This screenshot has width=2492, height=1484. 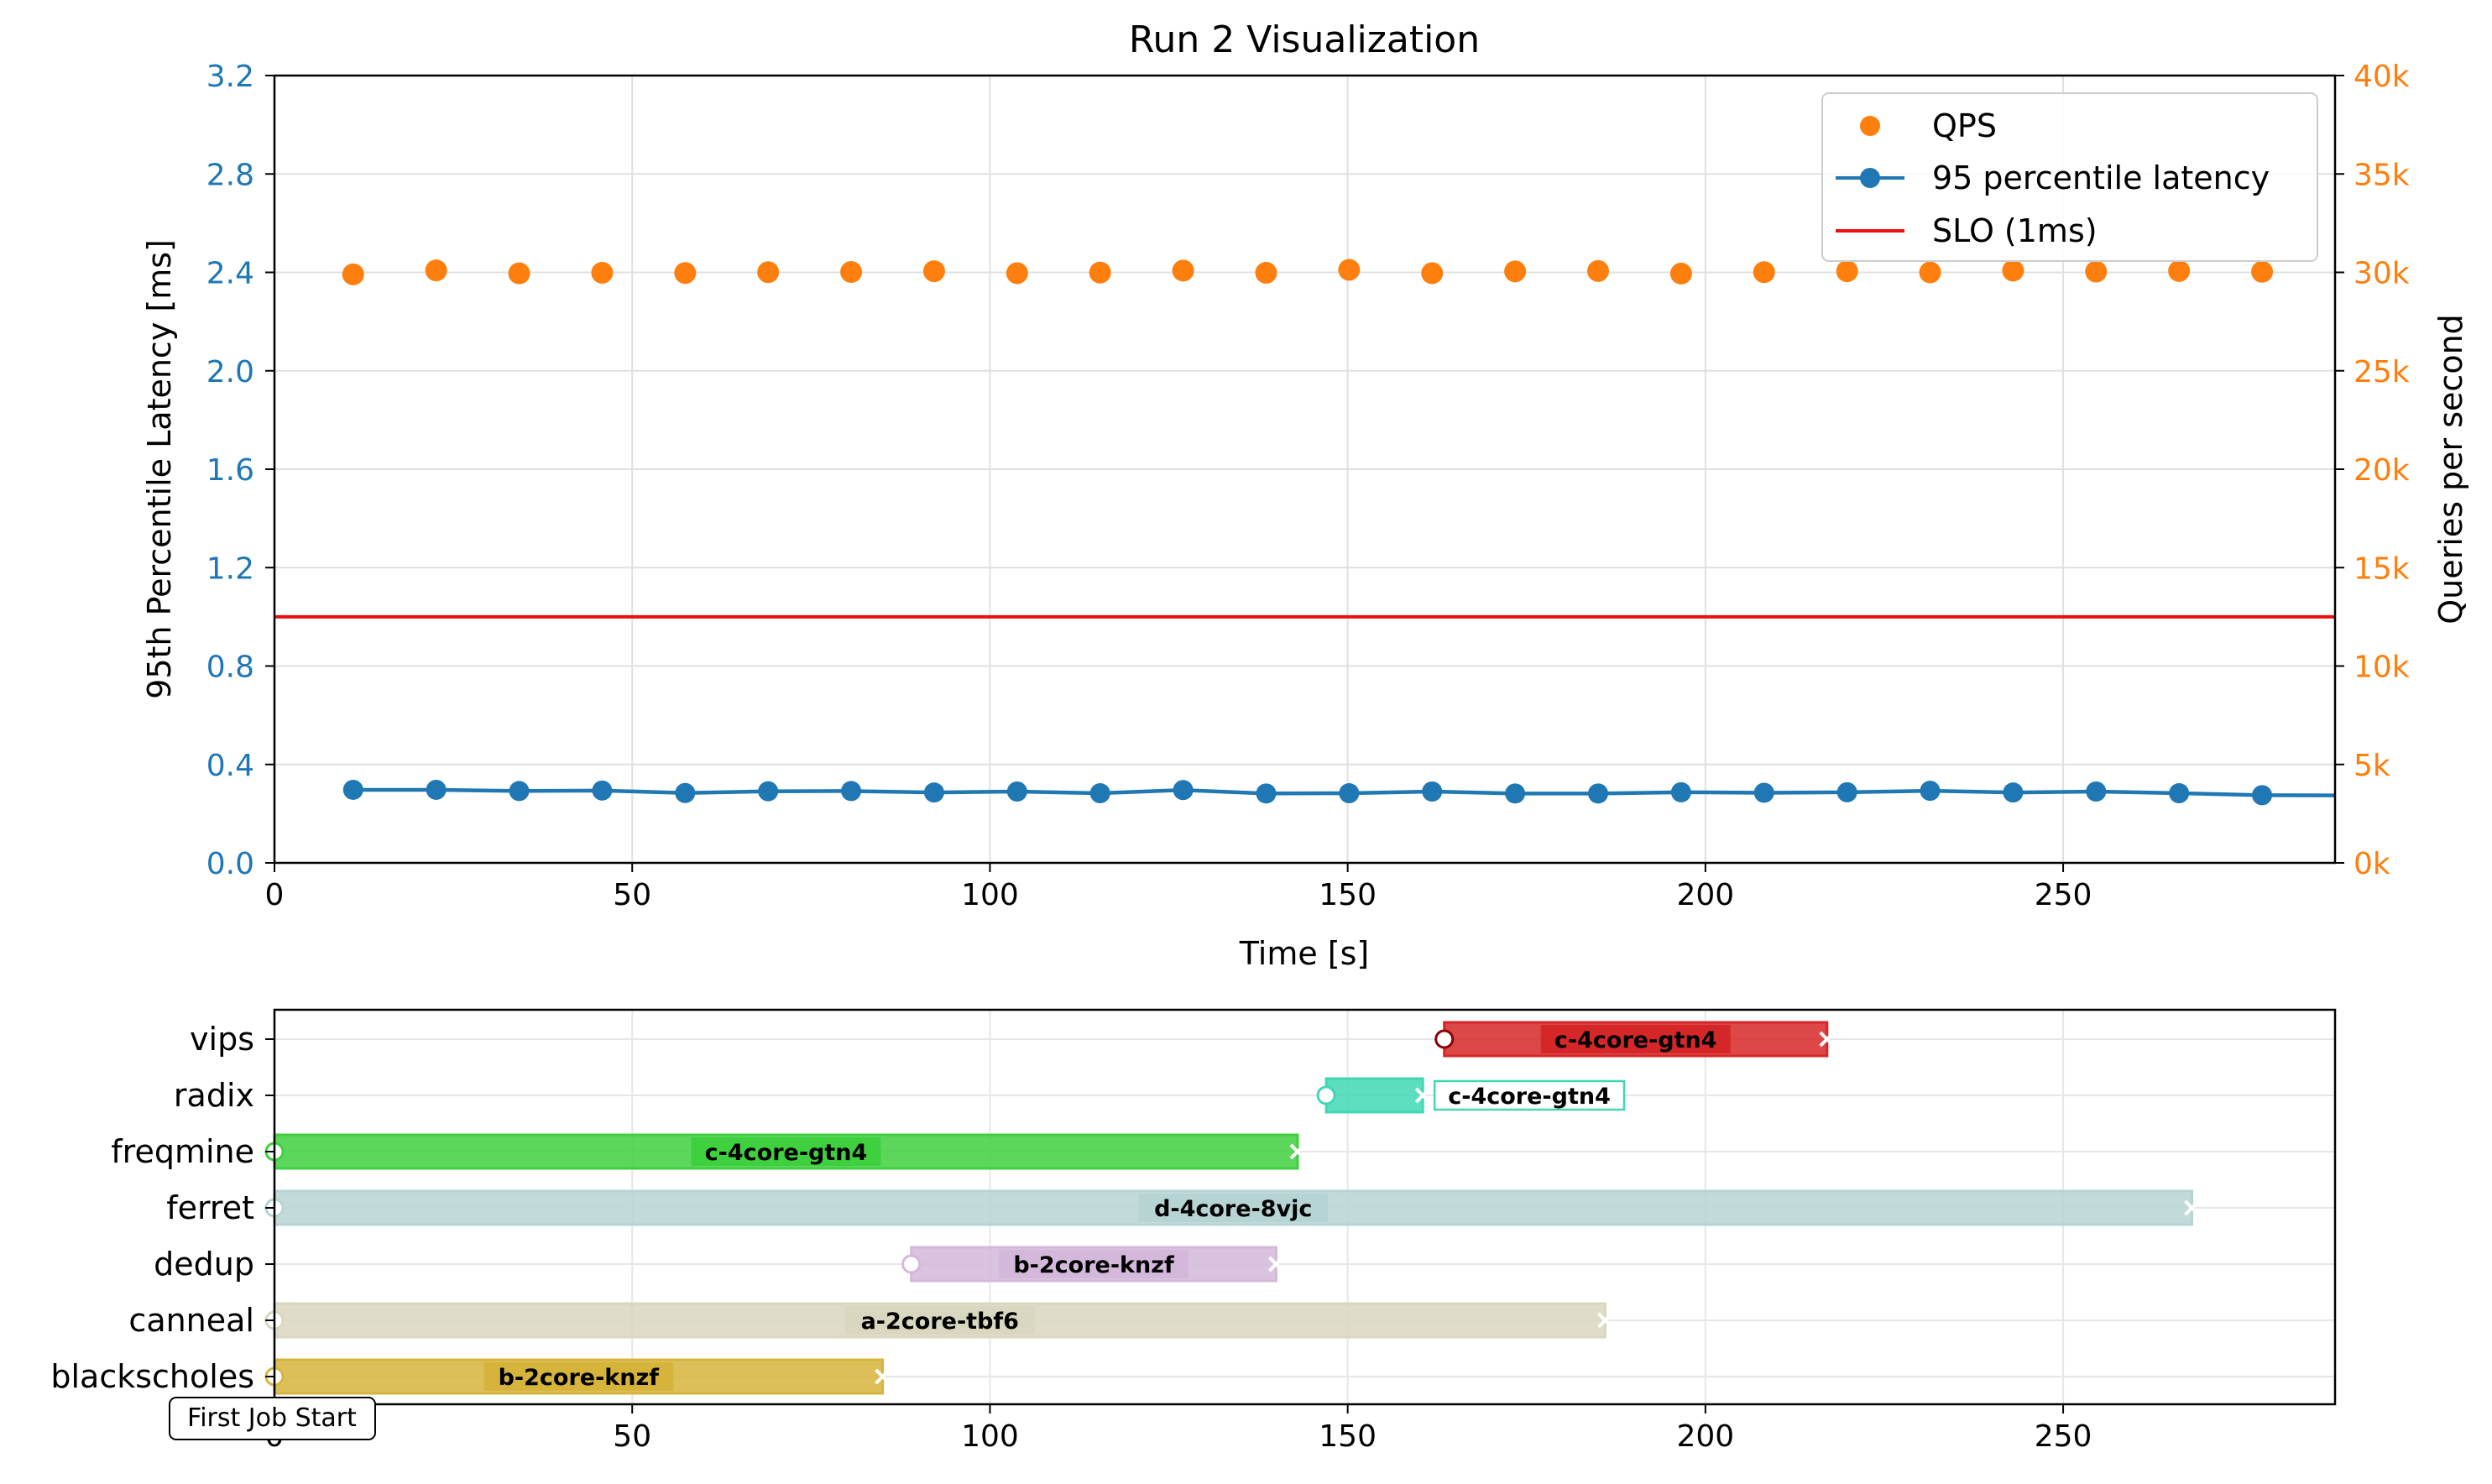 What do you see at coordinates (159, 469) in the screenshot?
I see `y-axis-label-left: 95th Percentile Latency [ms]` at bounding box center [159, 469].